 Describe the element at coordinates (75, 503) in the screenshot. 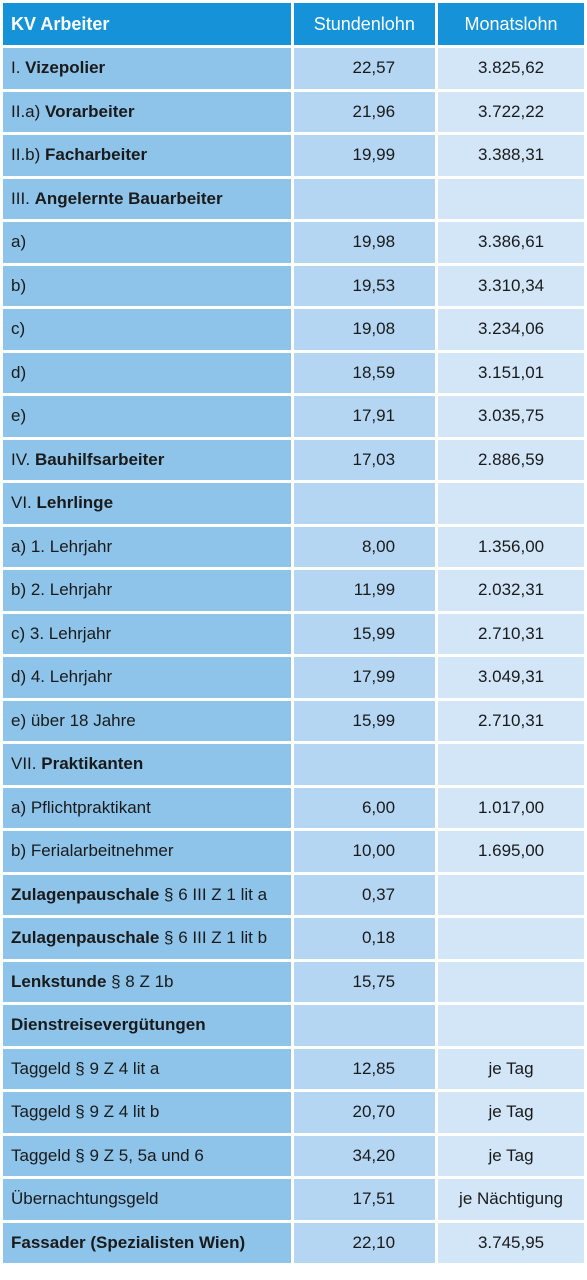

I see `row-label-bold: Lehrlinge` at that location.